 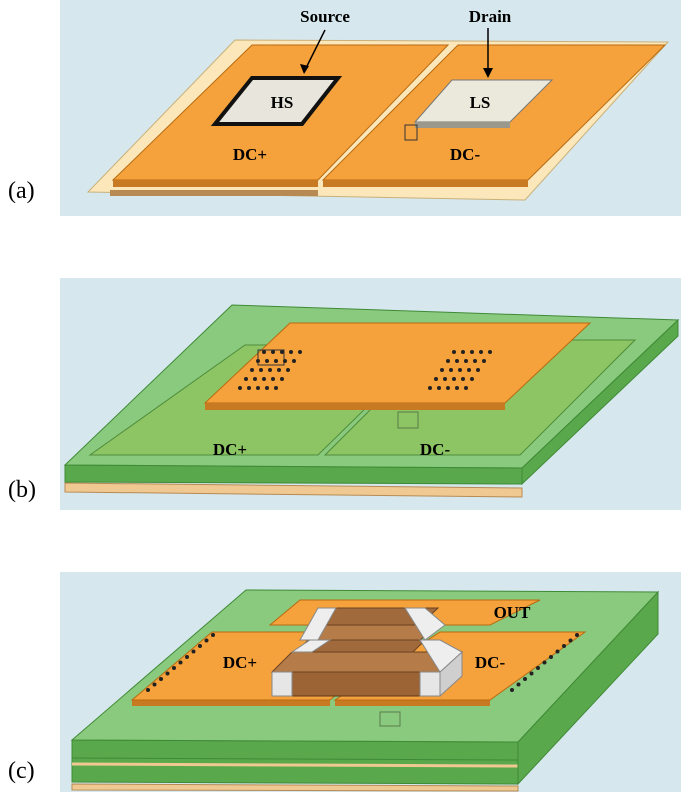 What do you see at coordinates (21, 771) in the screenshot?
I see `panel-label: (c)` at bounding box center [21, 771].